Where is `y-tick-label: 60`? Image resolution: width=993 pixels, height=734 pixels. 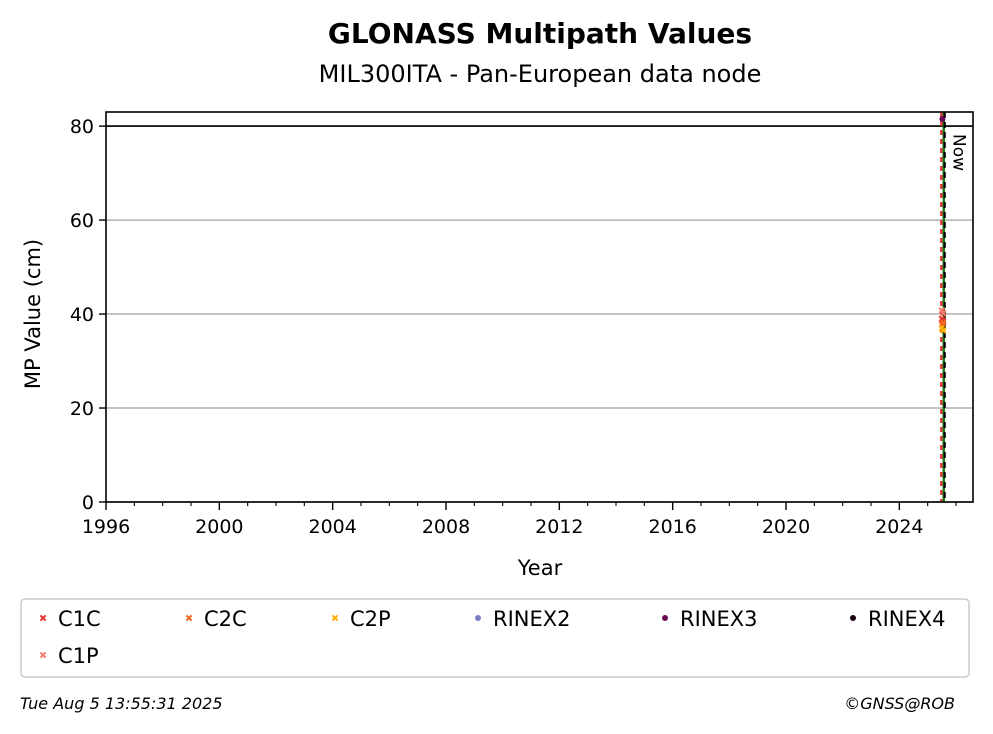 y-tick-label: 60 is located at coordinates (82, 221).